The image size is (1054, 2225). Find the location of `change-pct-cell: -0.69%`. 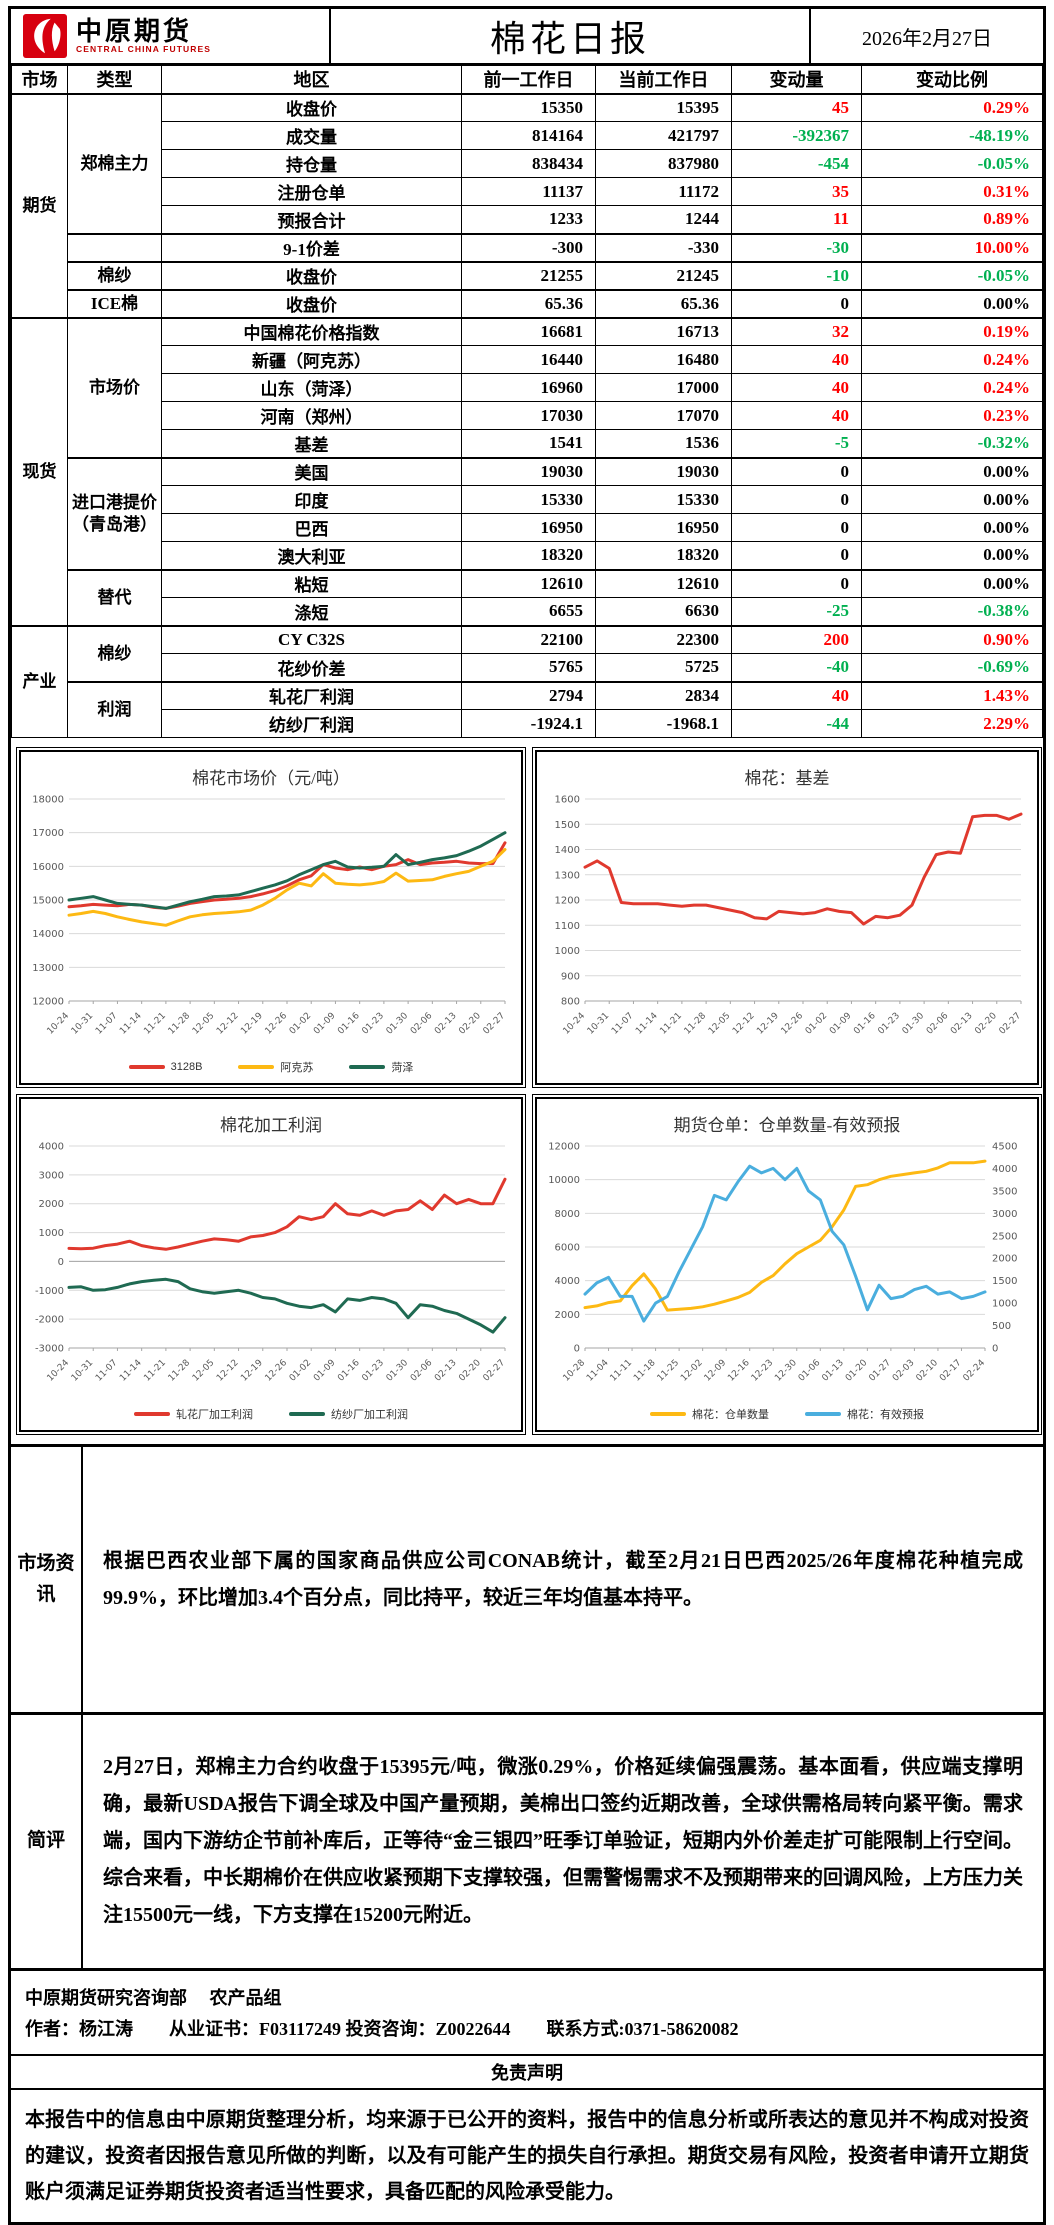

change-pct-cell: -0.69% is located at coordinates (952, 667).